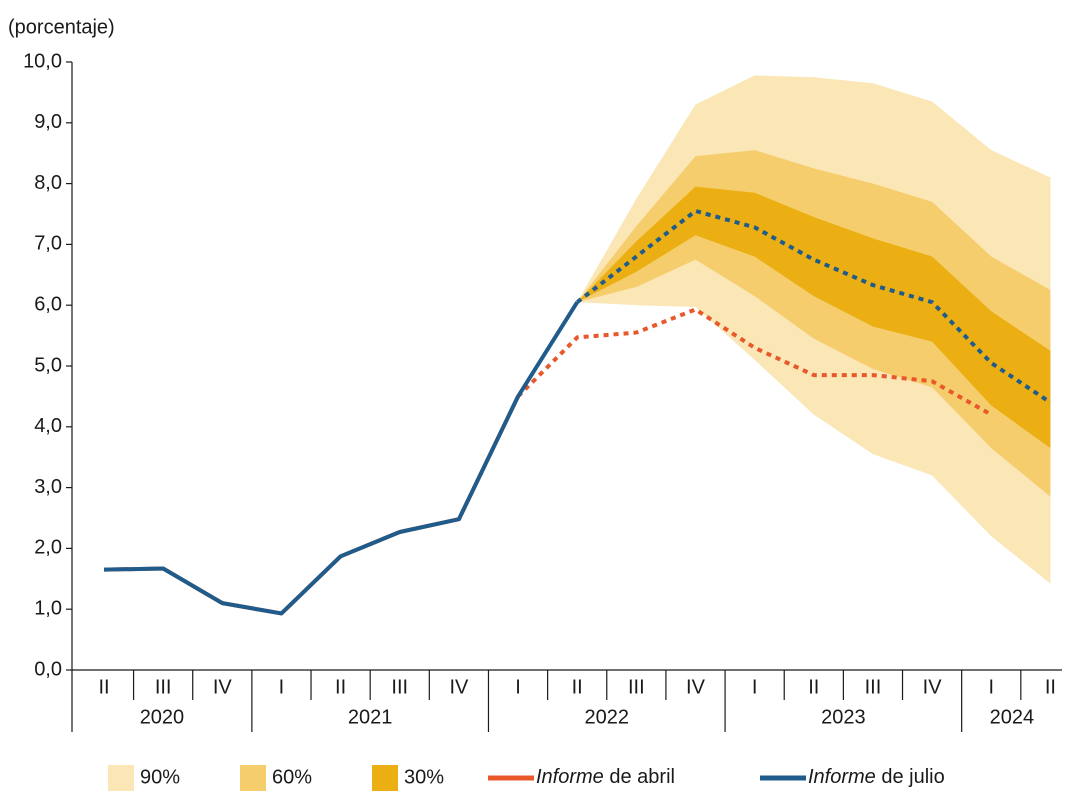  I want to click on y-tick-label: 9,0, so click(48, 122).